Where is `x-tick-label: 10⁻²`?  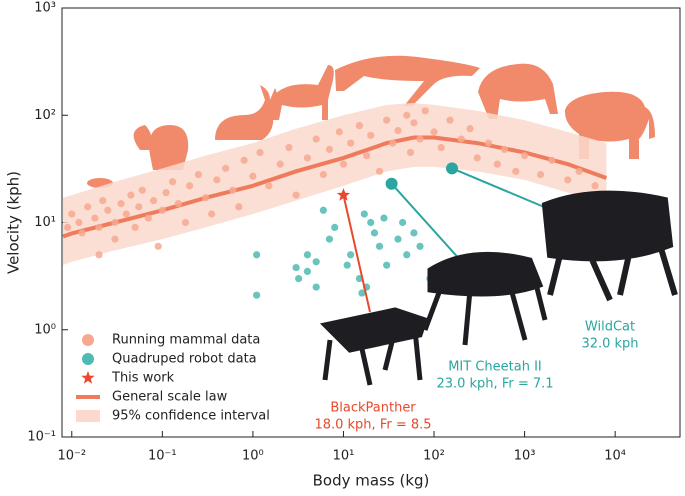
x-tick-label: 10⁻² is located at coordinates (71, 456).